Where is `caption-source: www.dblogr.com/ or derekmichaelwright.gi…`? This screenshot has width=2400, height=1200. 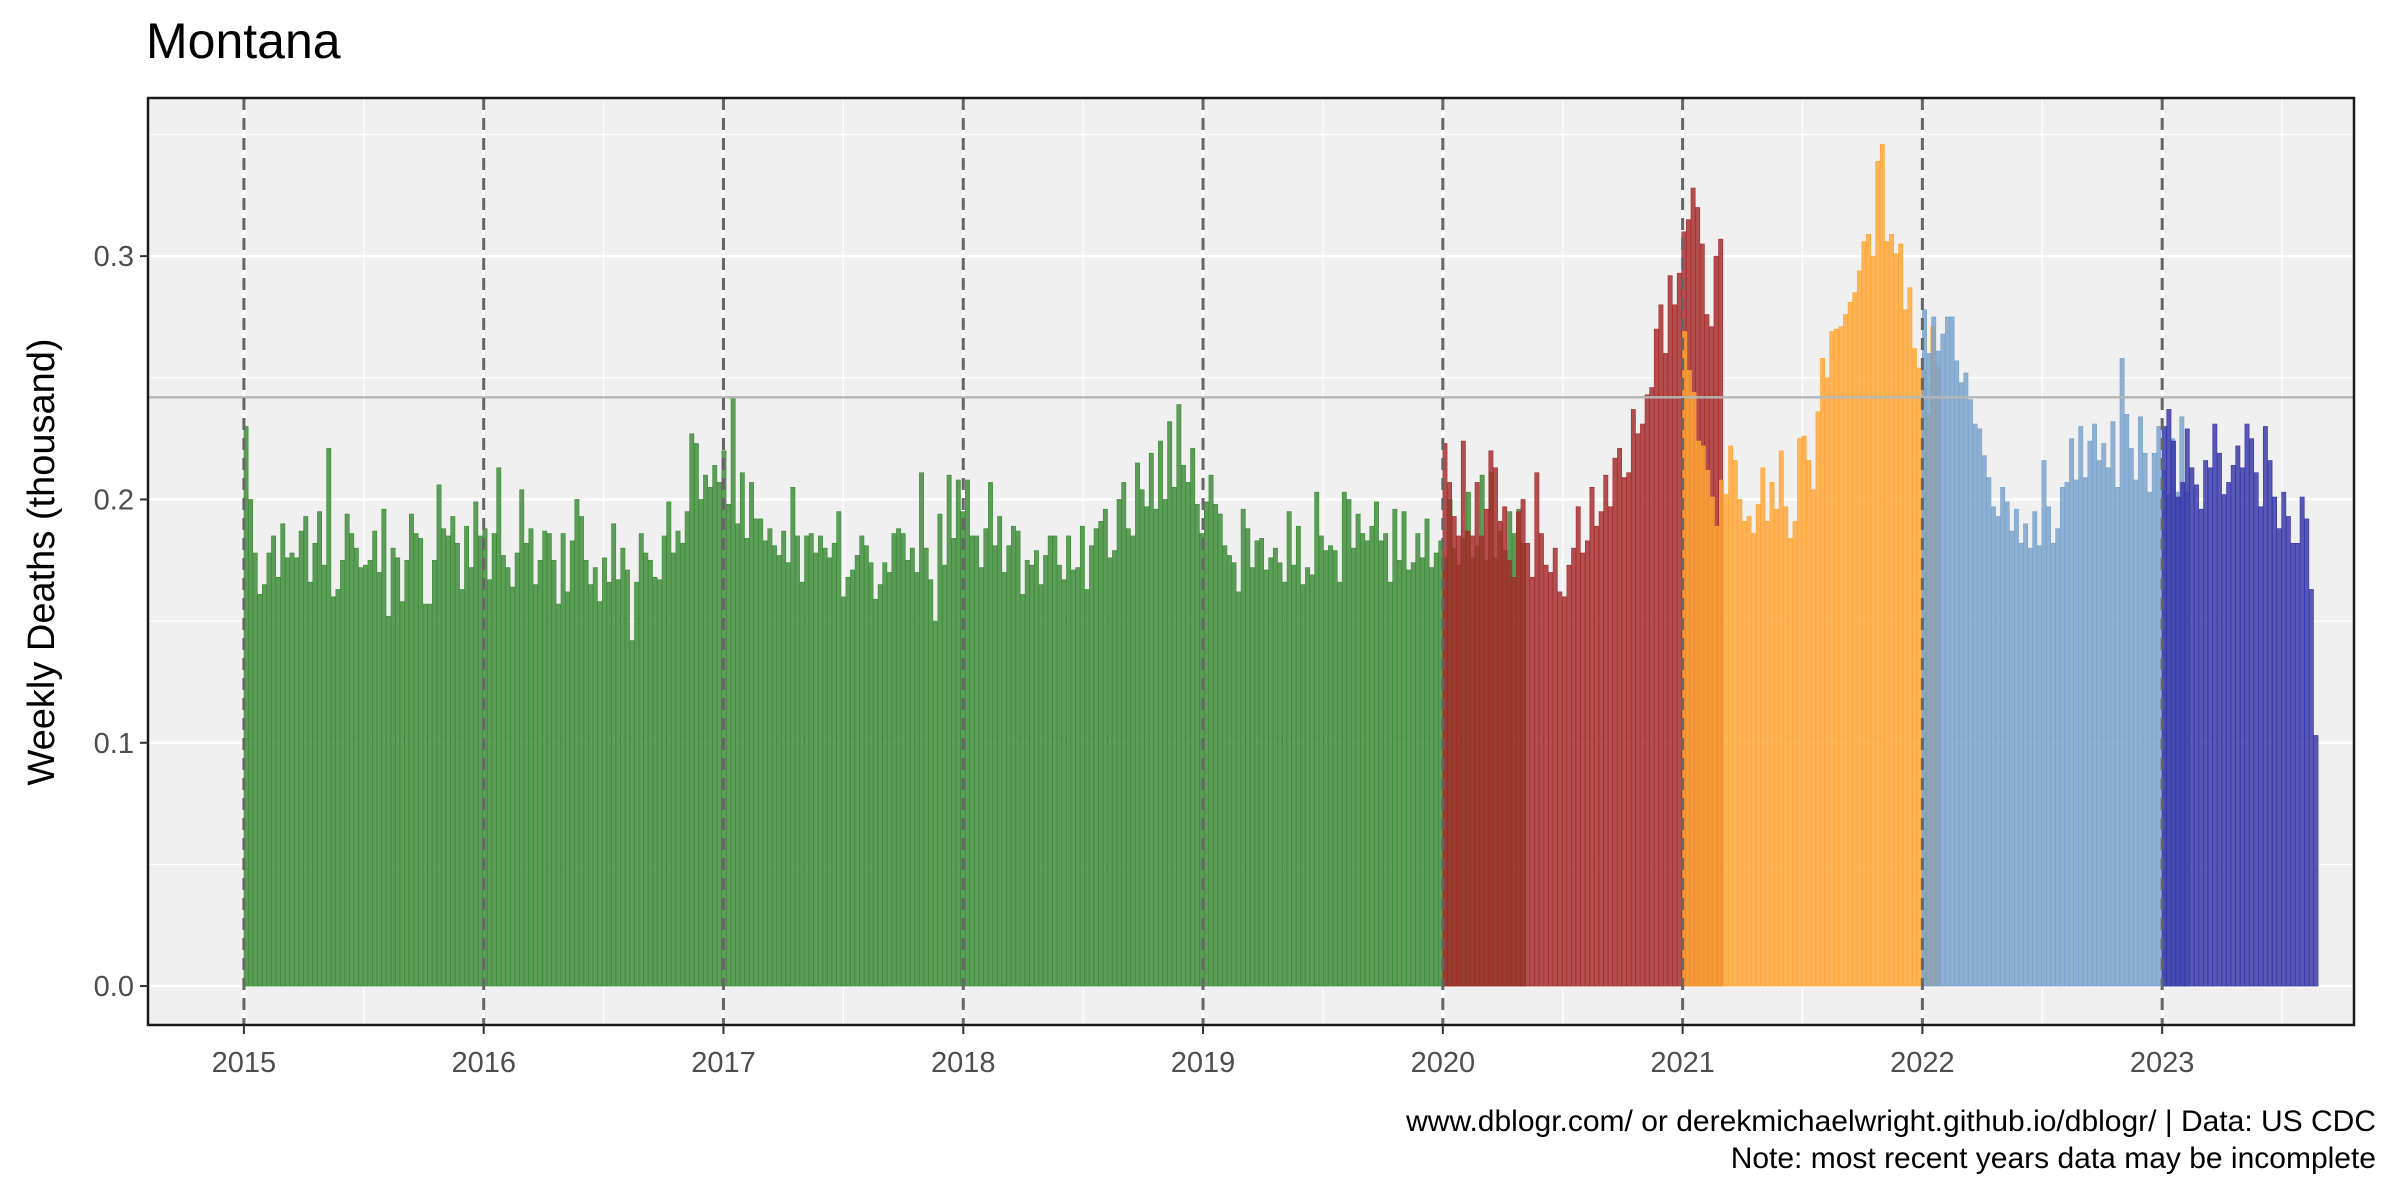 caption-source: www.dblogr.com/ or derekmichaelwright.gi… is located at coordinates (1890, 1121).